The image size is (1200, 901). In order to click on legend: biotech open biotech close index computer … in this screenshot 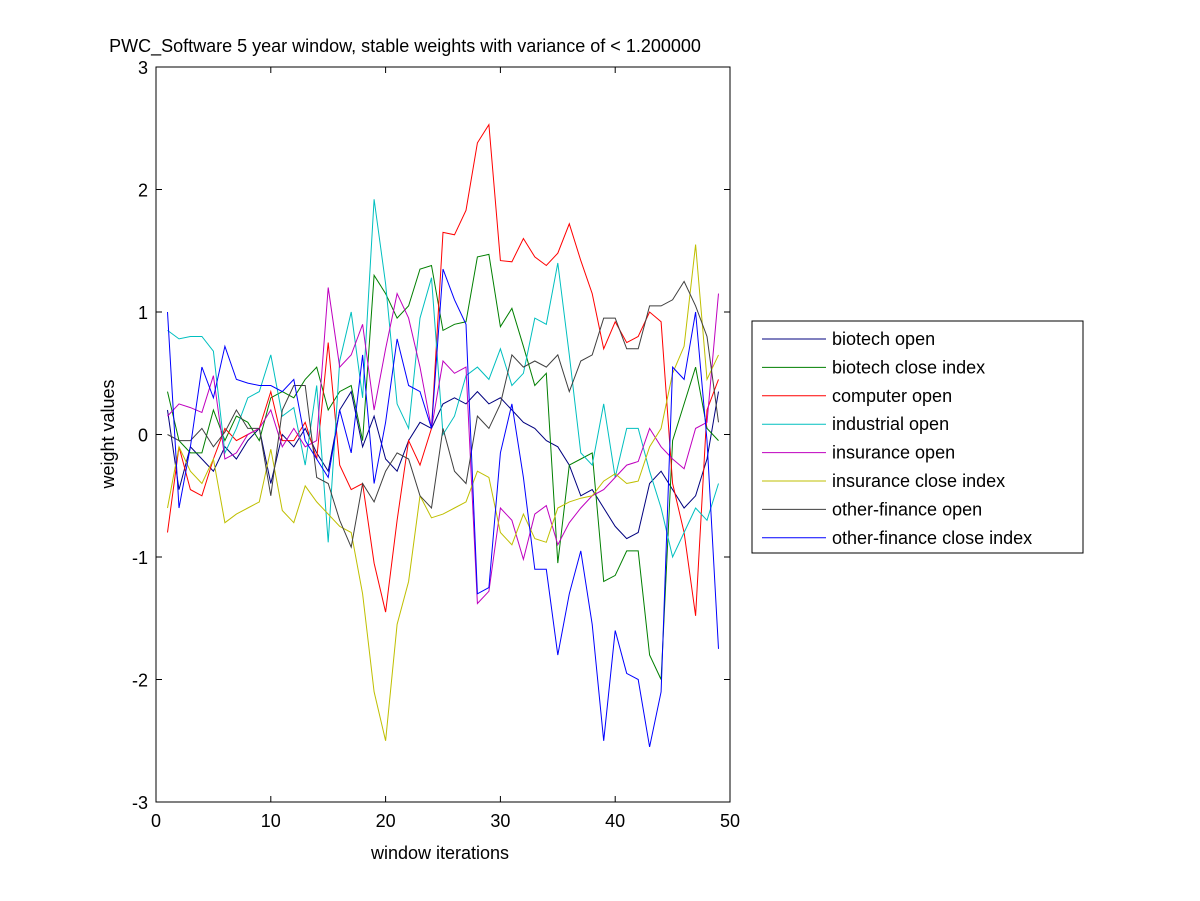, I will do `click(917, 437)`.